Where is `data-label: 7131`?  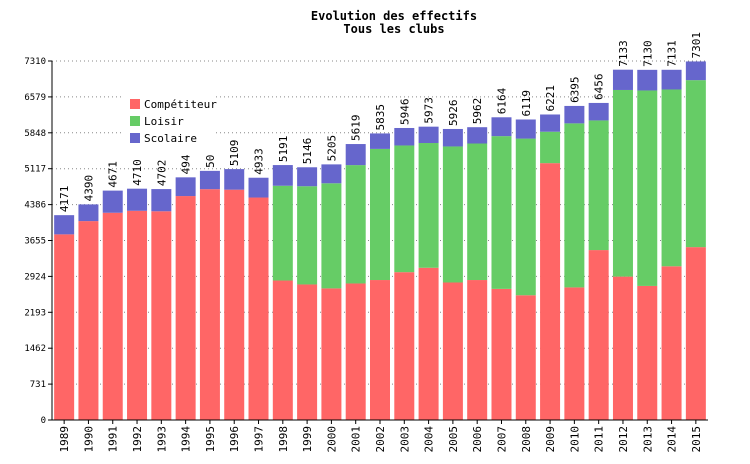 data-label: 7131 is located at coordinates (672, 53).